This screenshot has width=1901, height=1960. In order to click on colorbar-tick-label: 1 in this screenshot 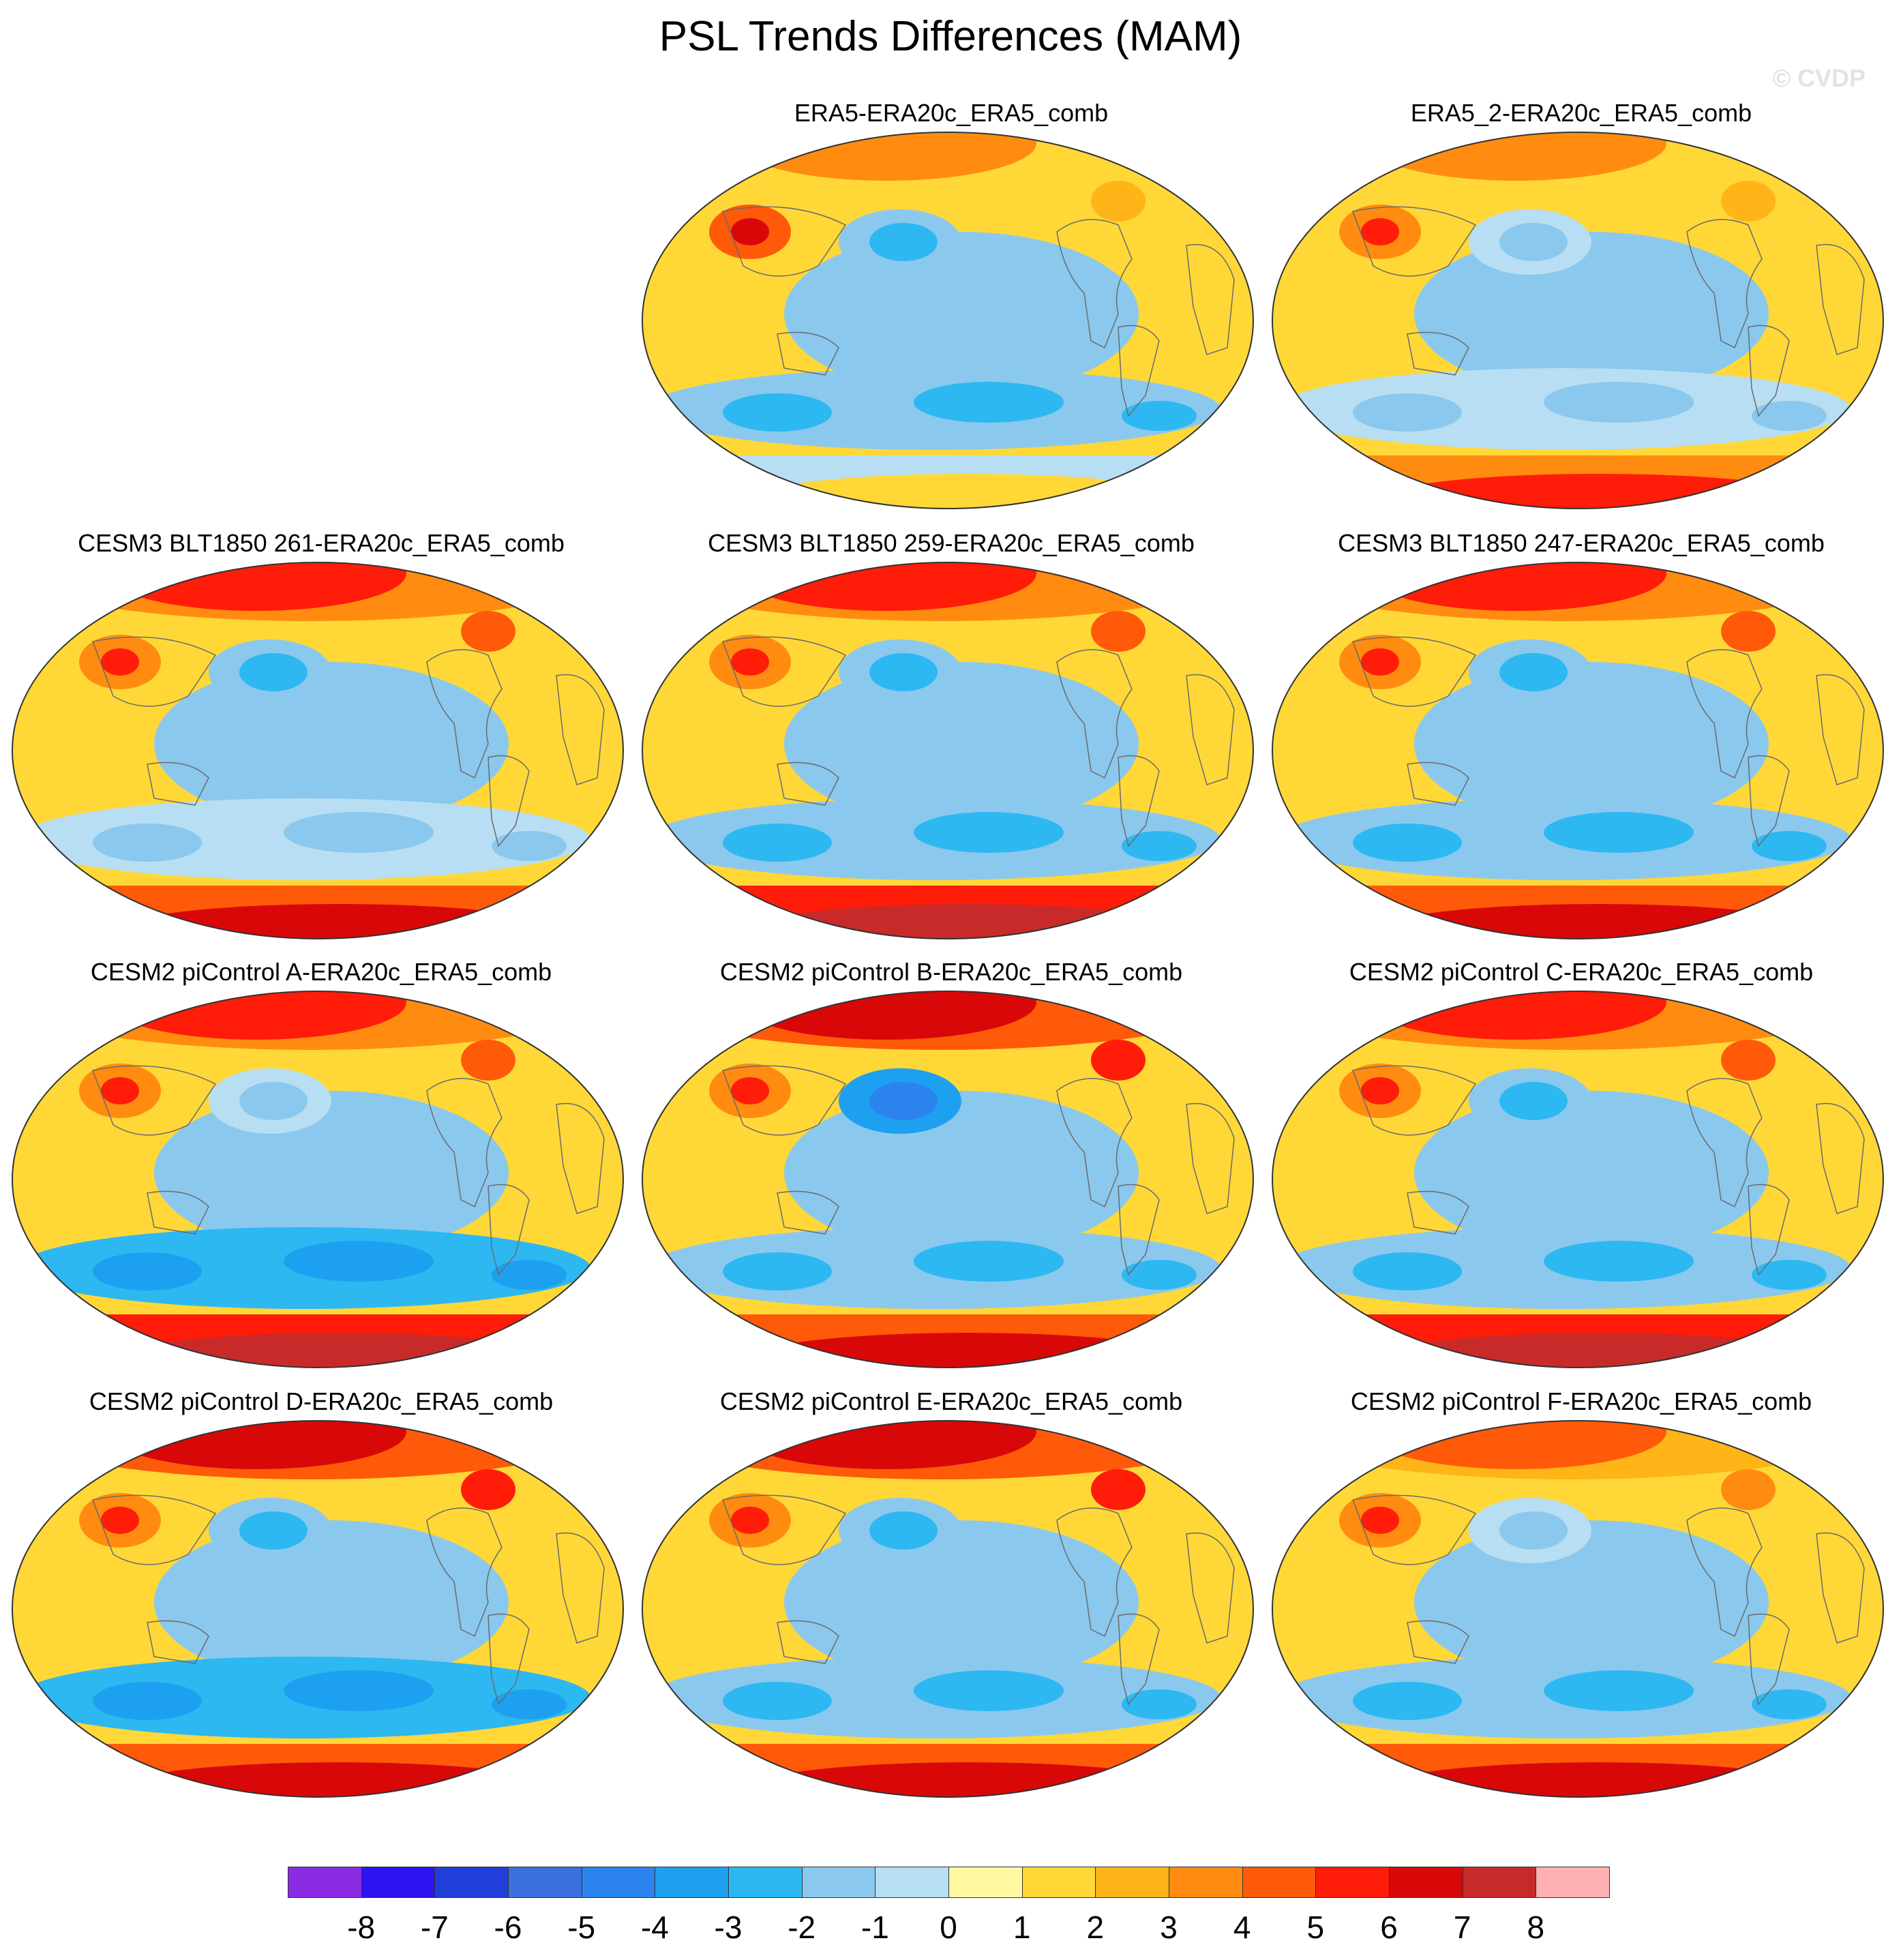, I will do `click(1022, 1928)`.